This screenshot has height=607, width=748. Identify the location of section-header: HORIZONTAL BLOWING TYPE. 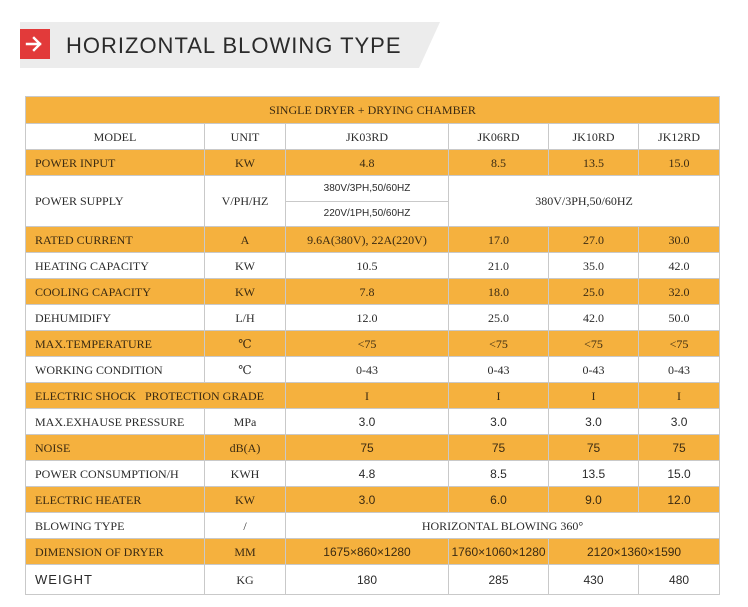
(230, 45).